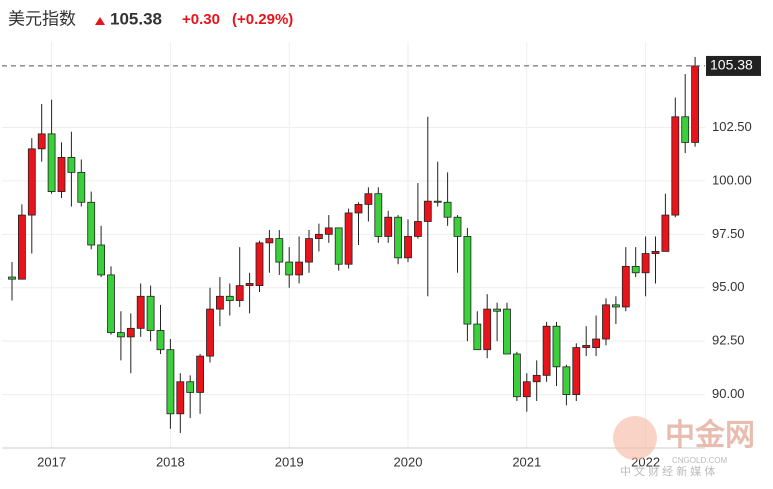 This screenshot has width=773, height=489. What do you see at coordinates (42, 18) in the screenshot?
I see `title: 美元指数` at bounding box center [42, 18].